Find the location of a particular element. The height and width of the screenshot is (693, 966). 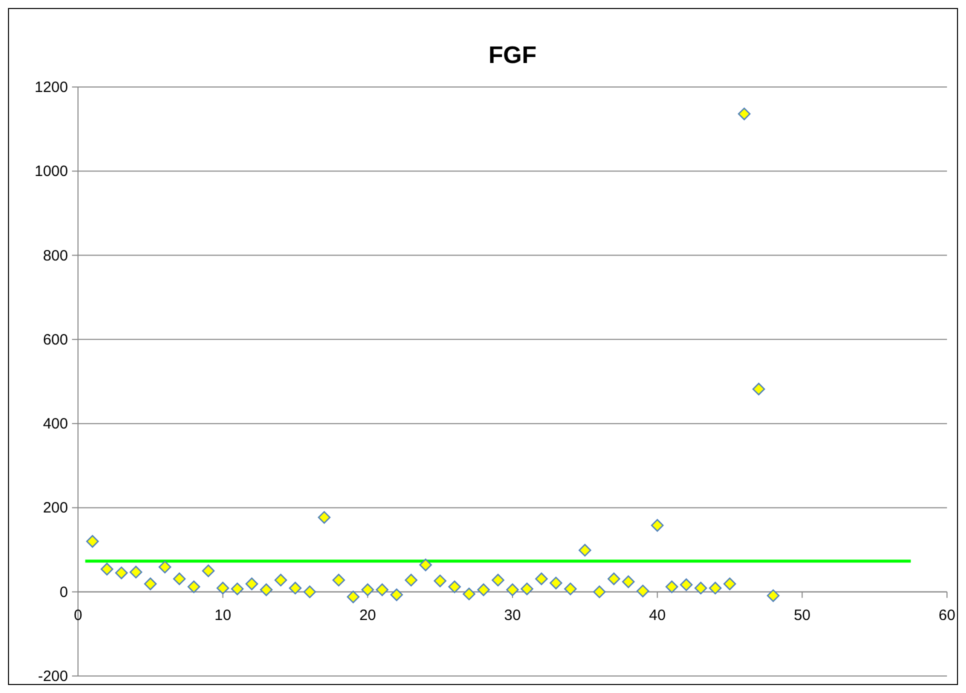

y-tick-label: 800 is located at coordinates (55, 255).